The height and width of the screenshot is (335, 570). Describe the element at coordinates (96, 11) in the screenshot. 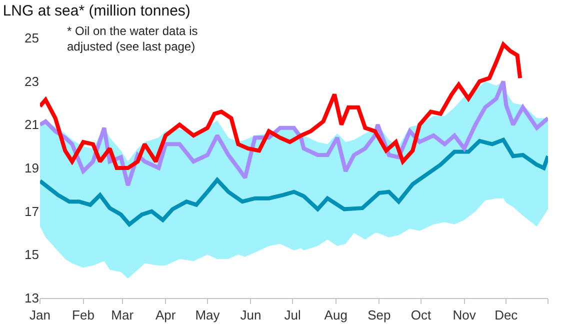

I see `chart-title: LNG at sea* (million tonnes)` at that location.